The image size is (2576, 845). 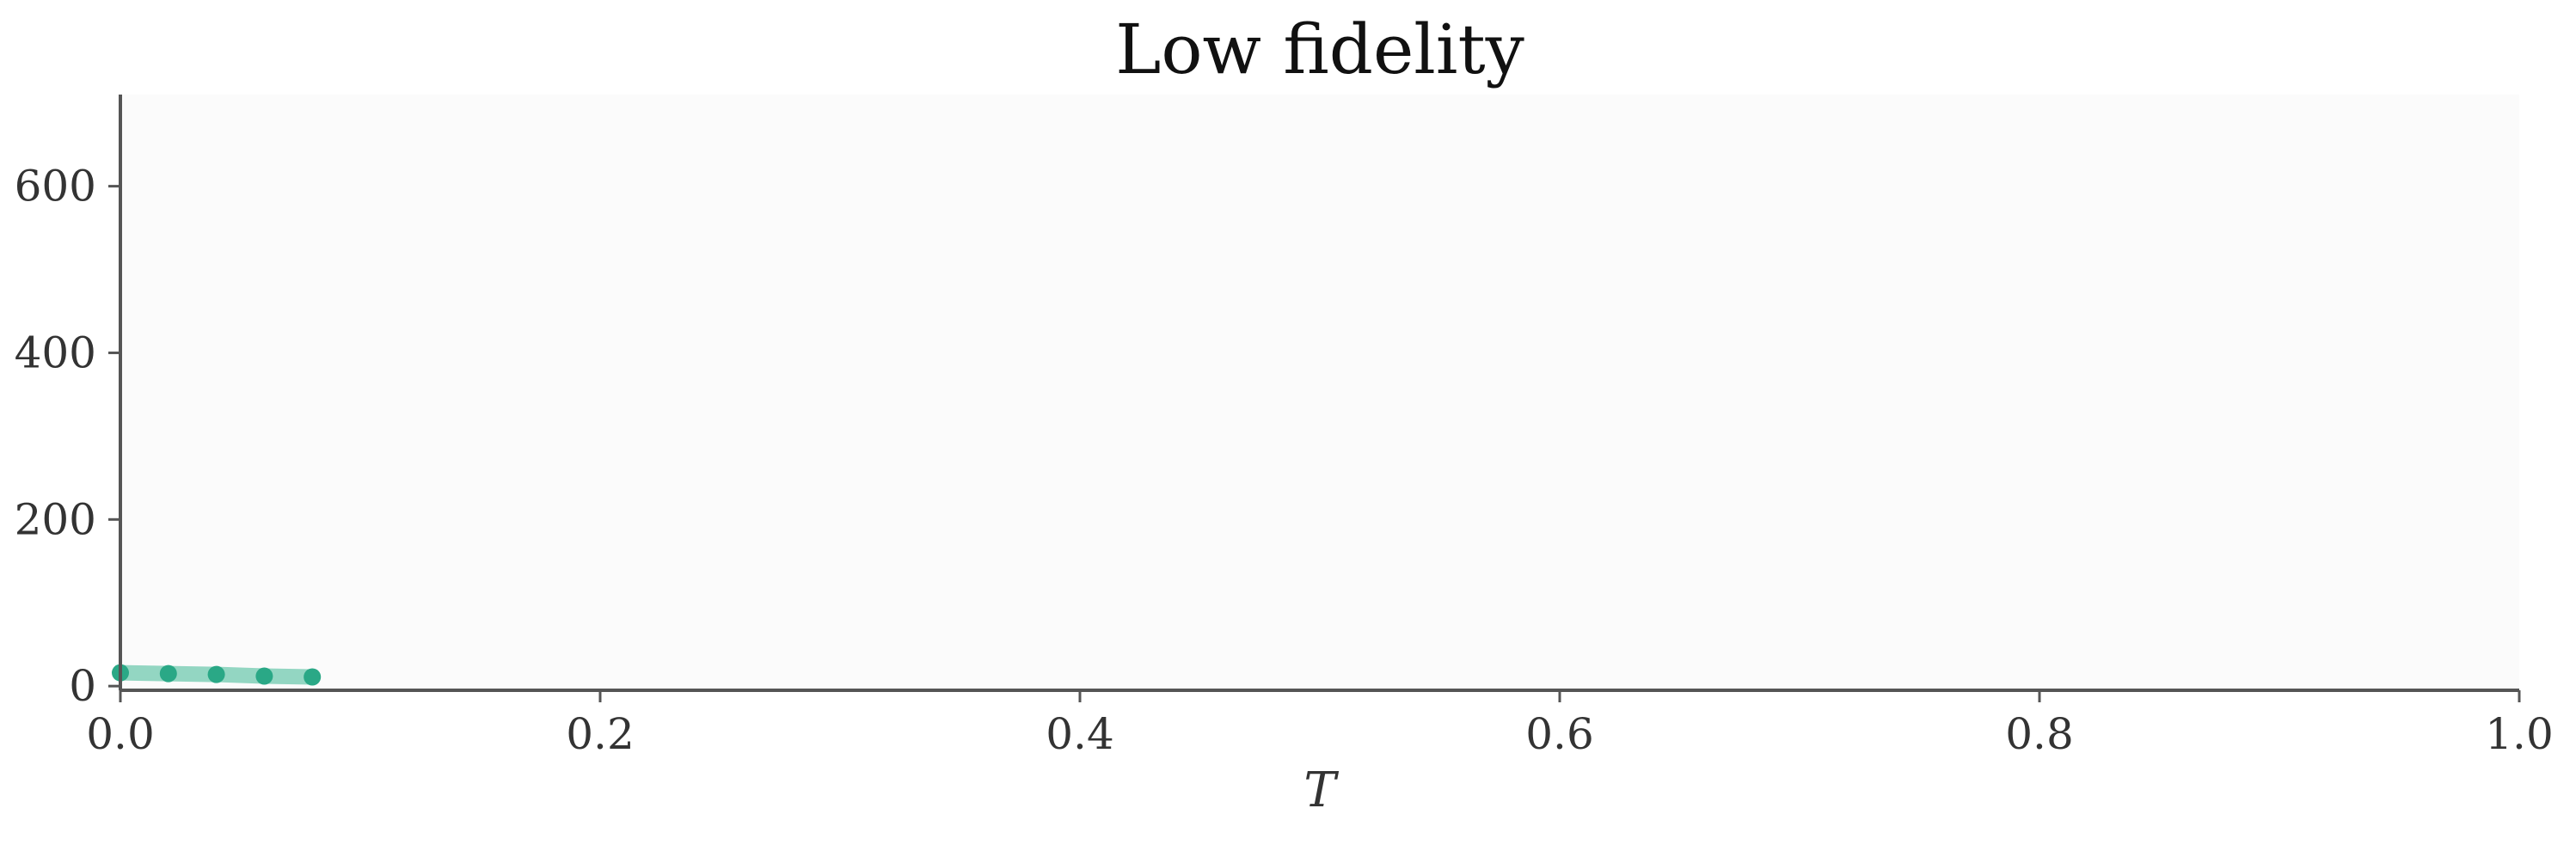 What do you see at coordinates (1319, 49) in the screenshot?
I see `chart-title: Low fidelity` at bounding box center [1319, 49].